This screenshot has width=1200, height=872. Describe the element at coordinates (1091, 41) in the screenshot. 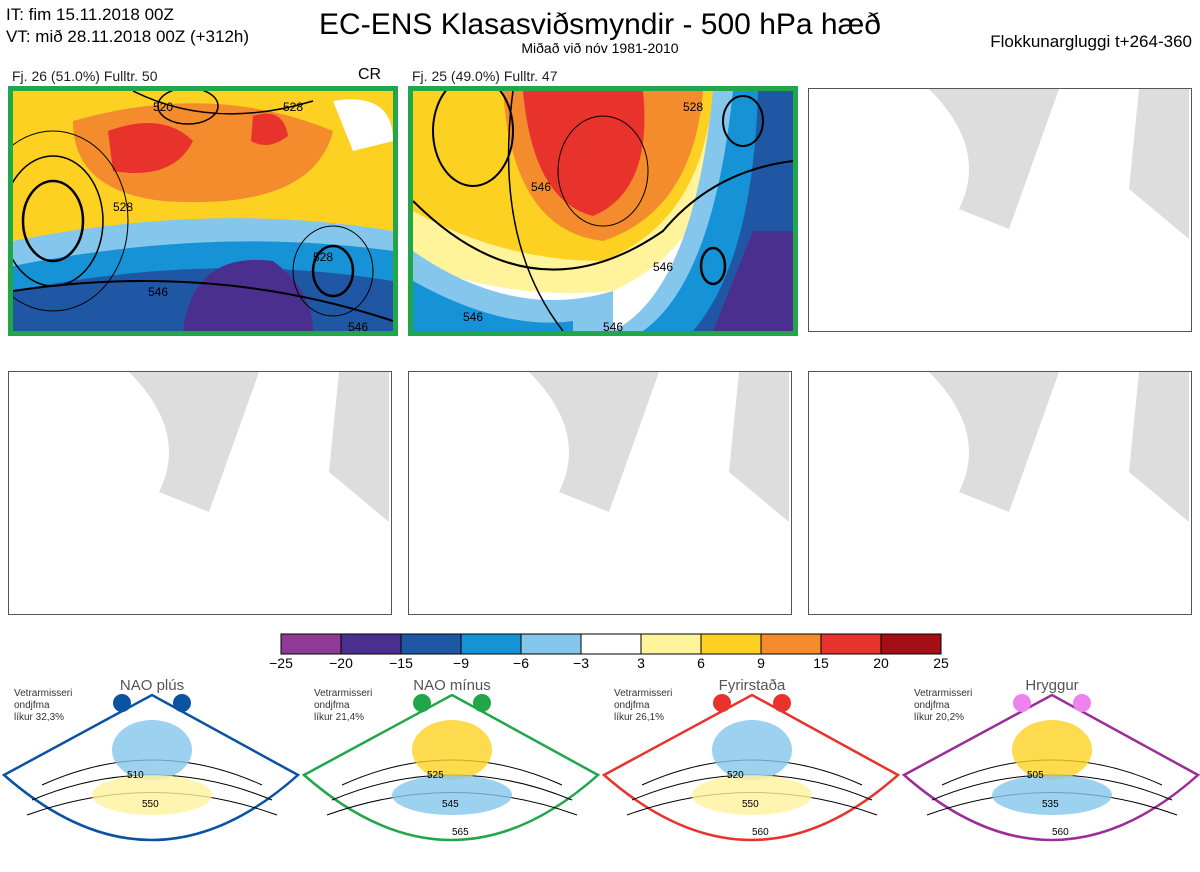

I see `window-label: Flokkunargluggi t+264-360` at that location.